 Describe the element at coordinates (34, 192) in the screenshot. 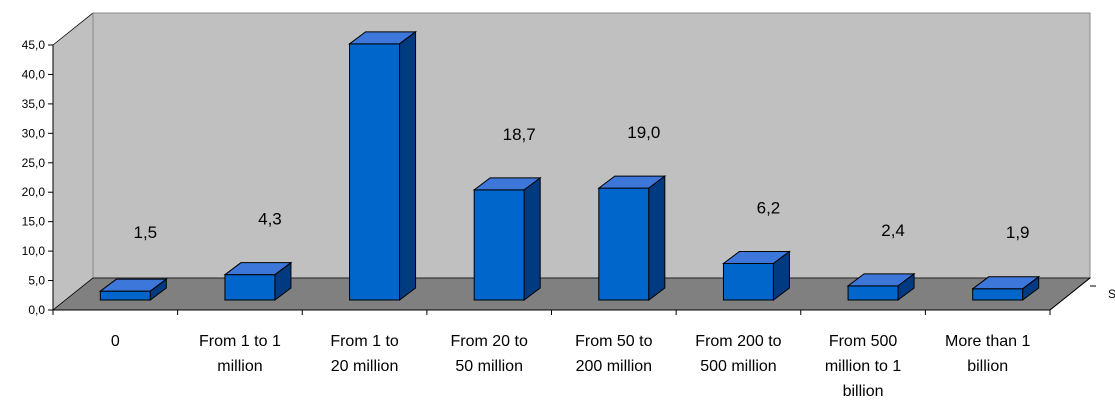

I see `y-tick-label: 20,0` at that location.